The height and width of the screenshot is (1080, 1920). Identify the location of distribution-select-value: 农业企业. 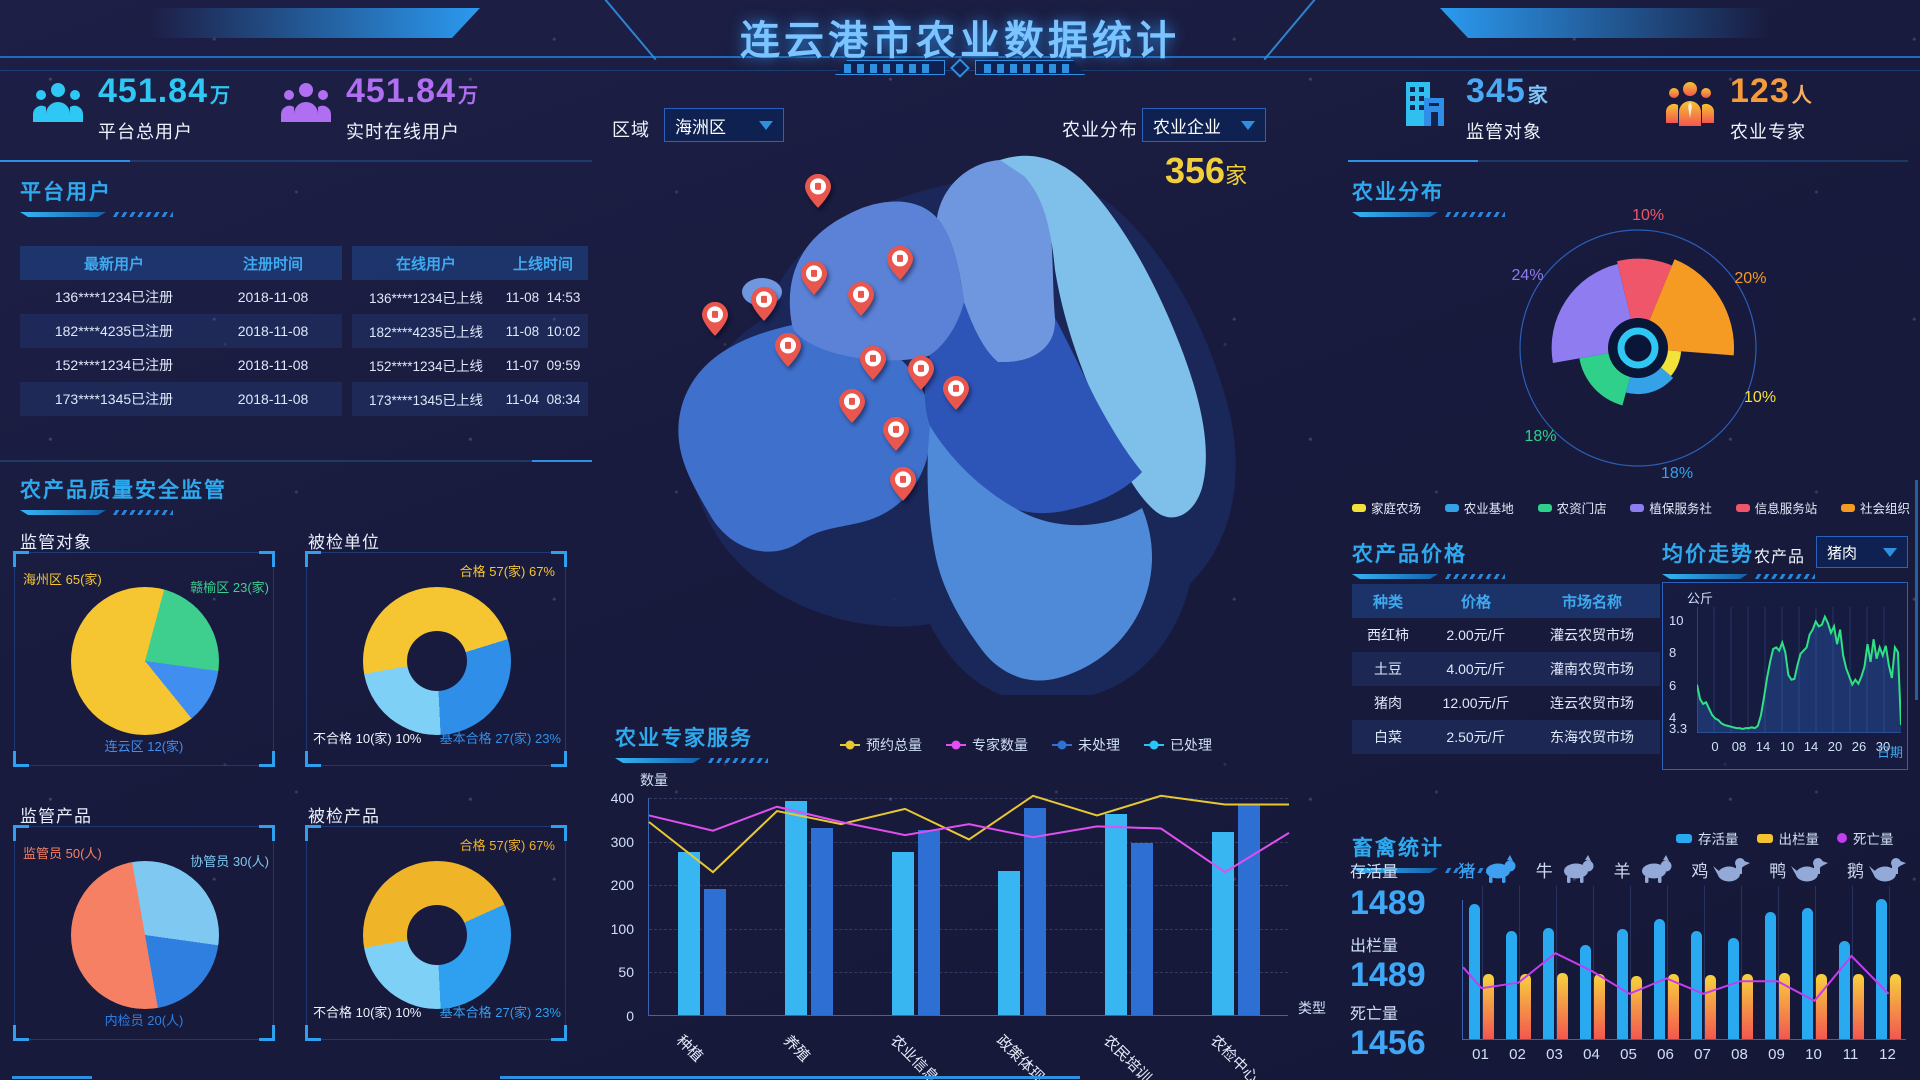
(1187, 127).